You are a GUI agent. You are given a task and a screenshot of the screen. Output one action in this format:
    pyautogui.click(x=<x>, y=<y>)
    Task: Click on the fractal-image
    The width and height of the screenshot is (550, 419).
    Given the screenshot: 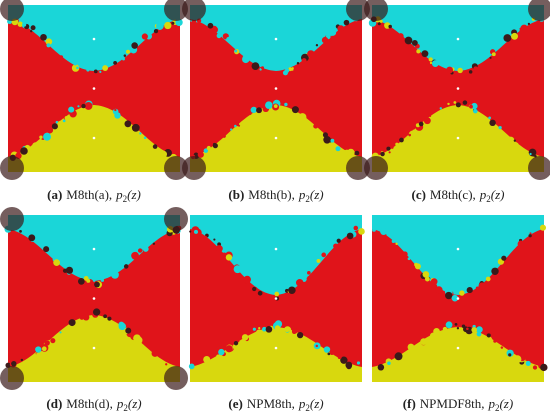 What is the action you would take?
    pyautogui.click(x=276, y=298)
    